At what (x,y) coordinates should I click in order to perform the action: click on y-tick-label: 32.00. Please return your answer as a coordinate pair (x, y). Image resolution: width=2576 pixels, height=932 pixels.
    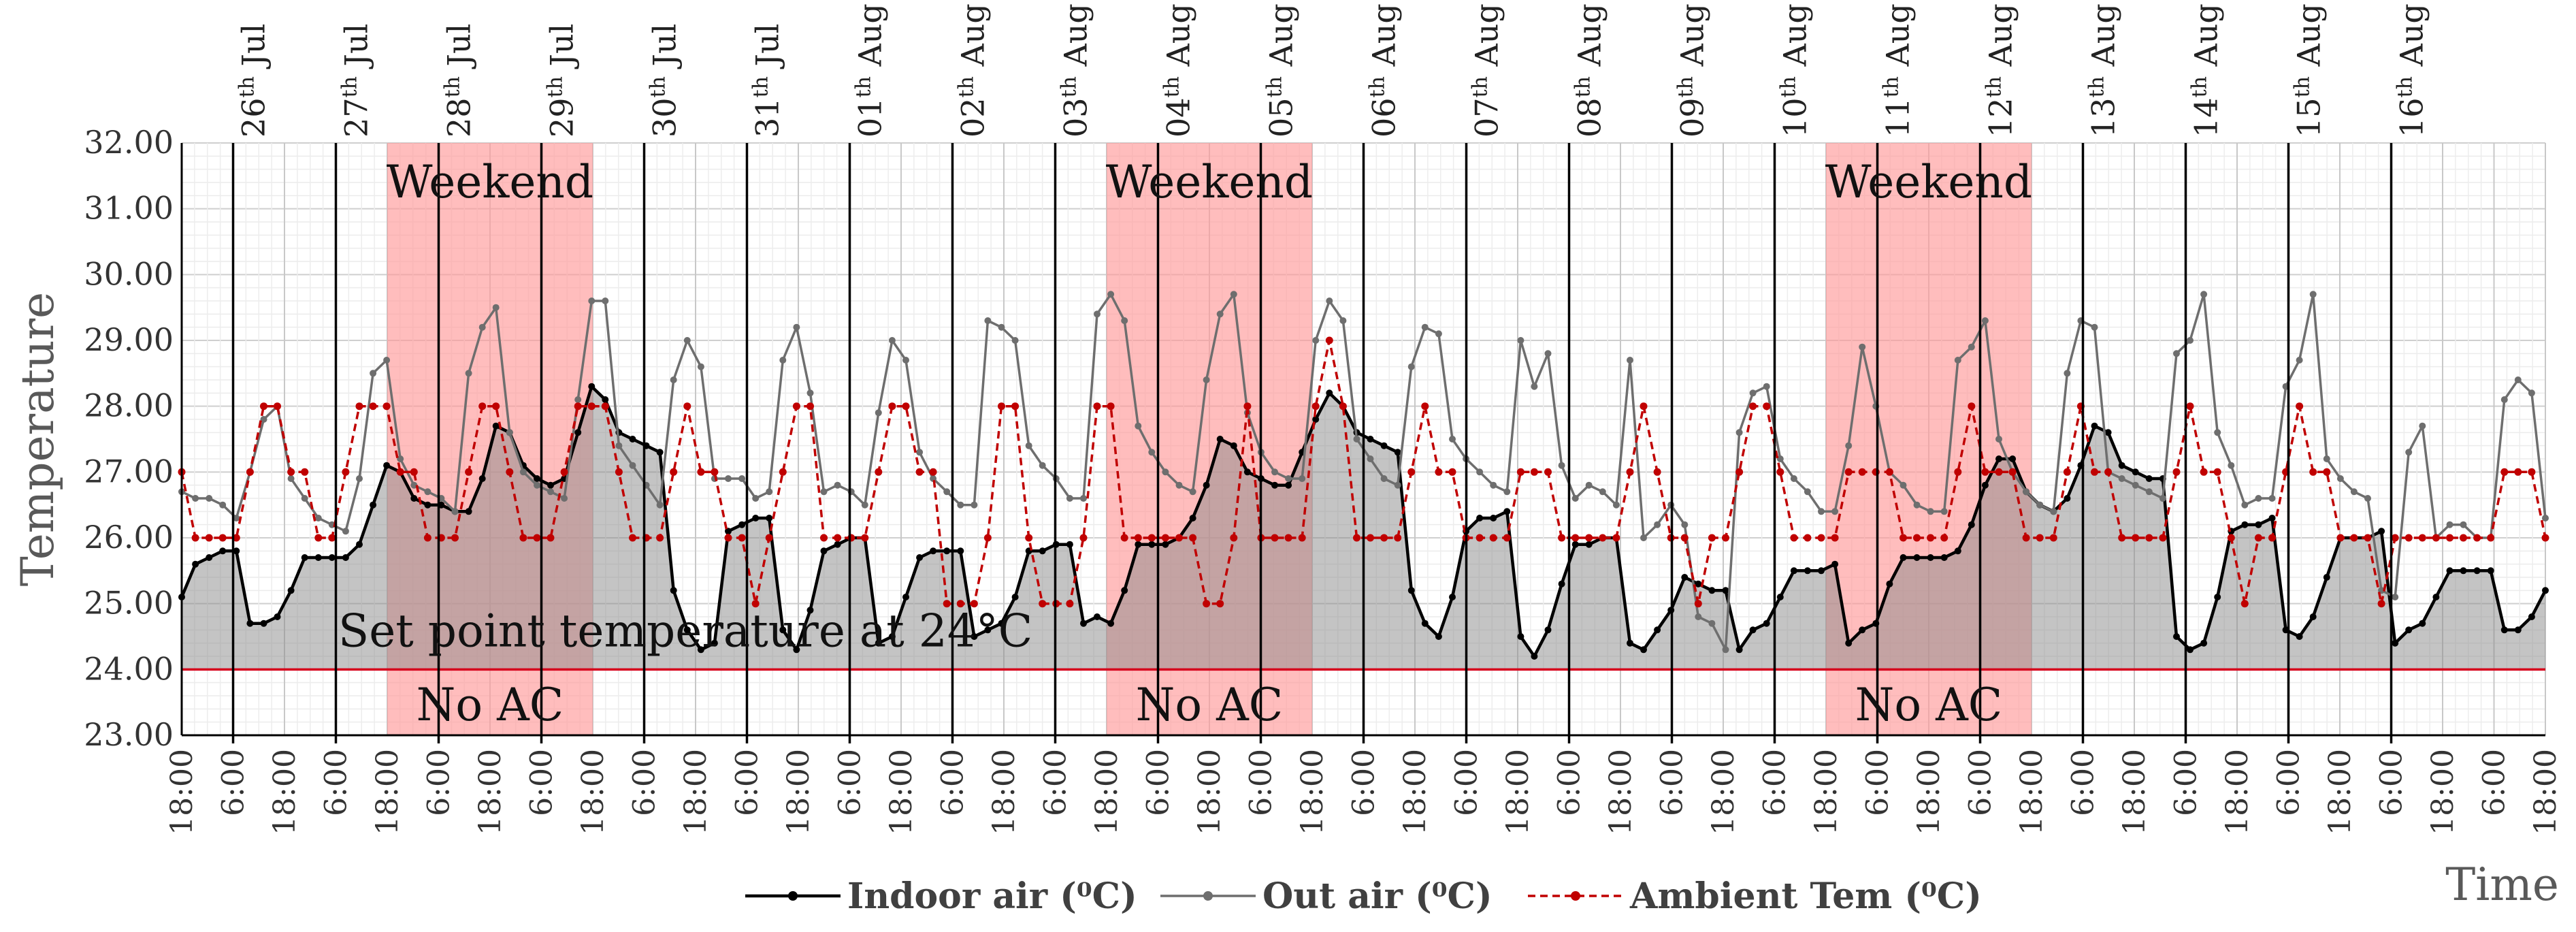
    Looking at the image, I should click on (129, 142).